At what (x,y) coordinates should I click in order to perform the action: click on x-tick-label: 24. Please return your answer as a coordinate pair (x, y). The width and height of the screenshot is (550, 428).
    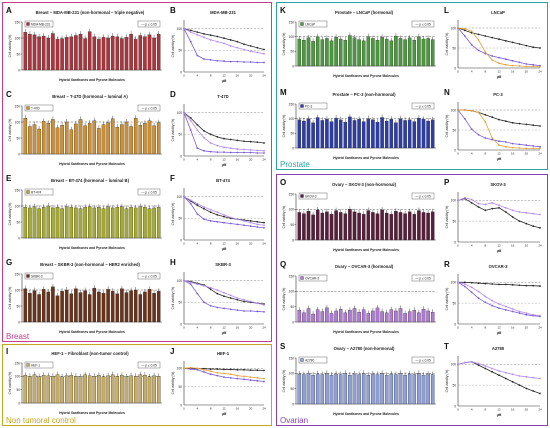
    Looking at the image, I should click on (264, 328).